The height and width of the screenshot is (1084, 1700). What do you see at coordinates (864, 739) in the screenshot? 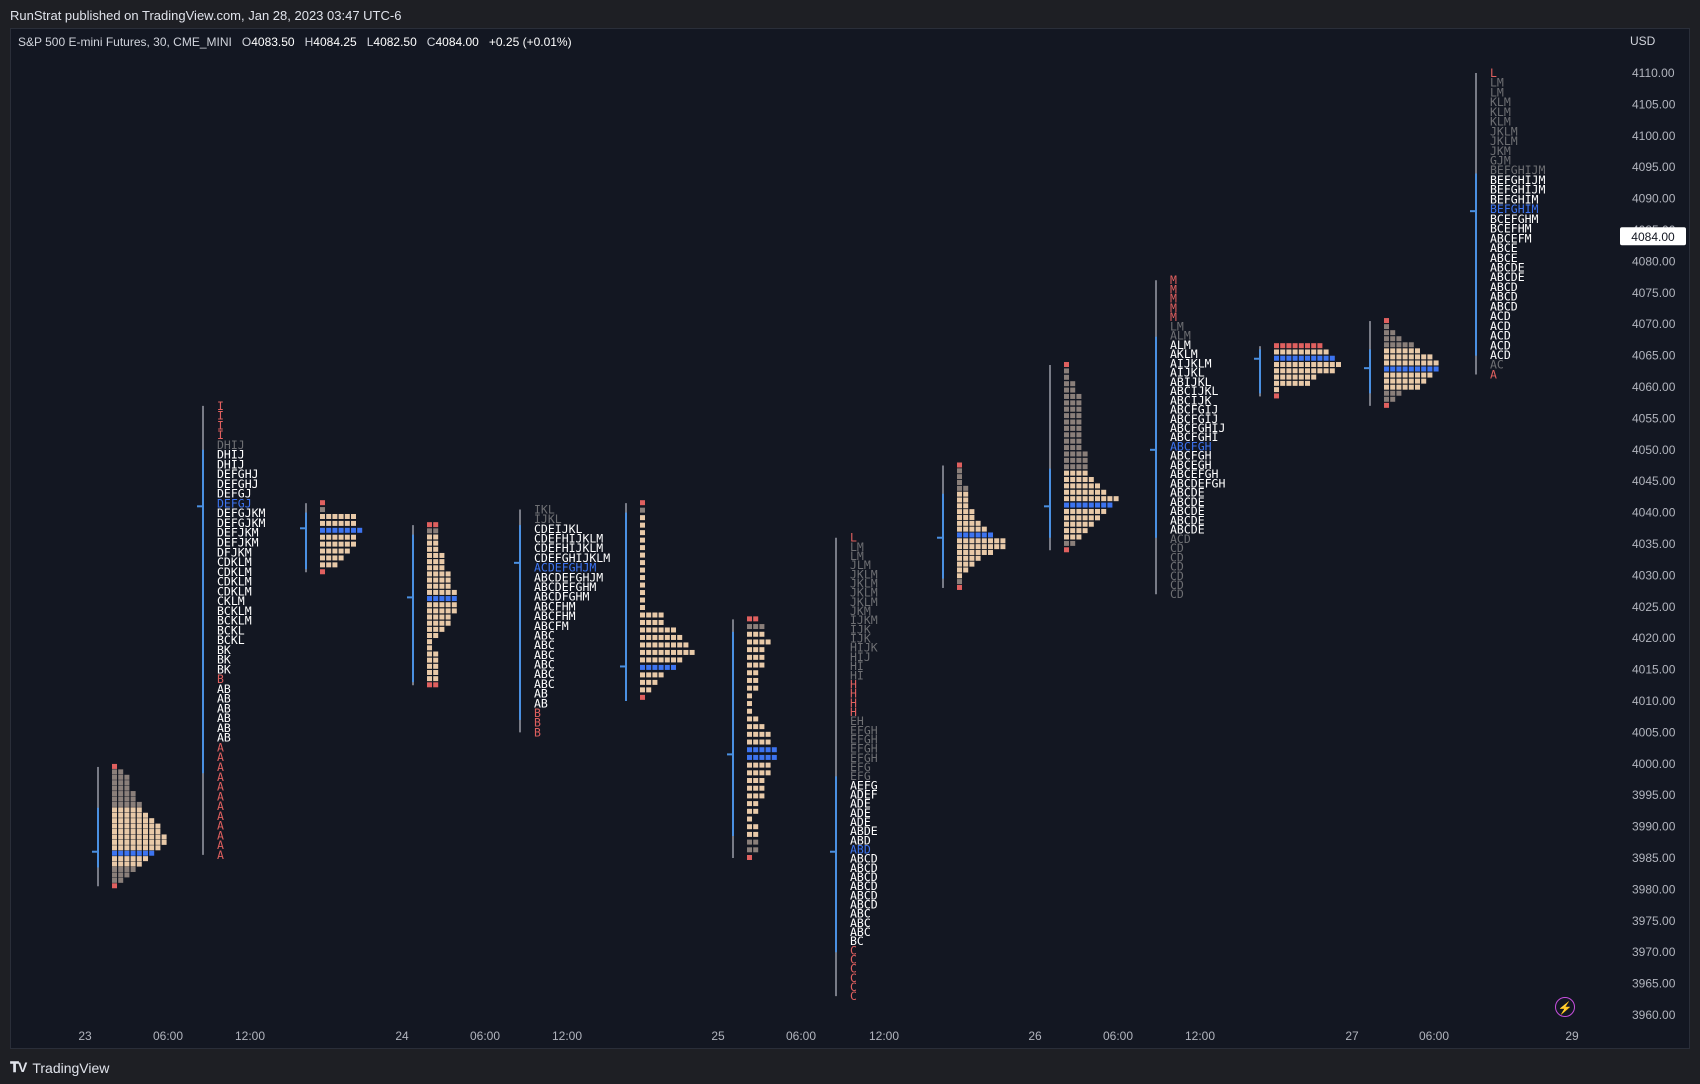
I see `tpo-letter-row: EFGH` at bounding box center [864, 739].